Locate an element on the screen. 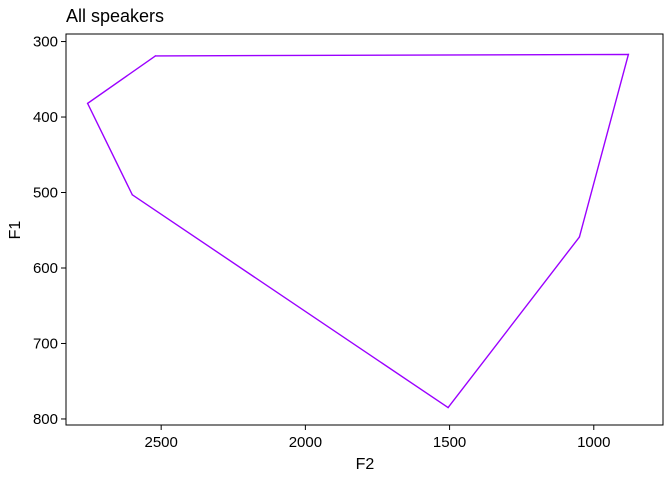 The width and height of the screenshot is (672, 480). x-tick-label: 1500 is located at coordinates (449, 442).